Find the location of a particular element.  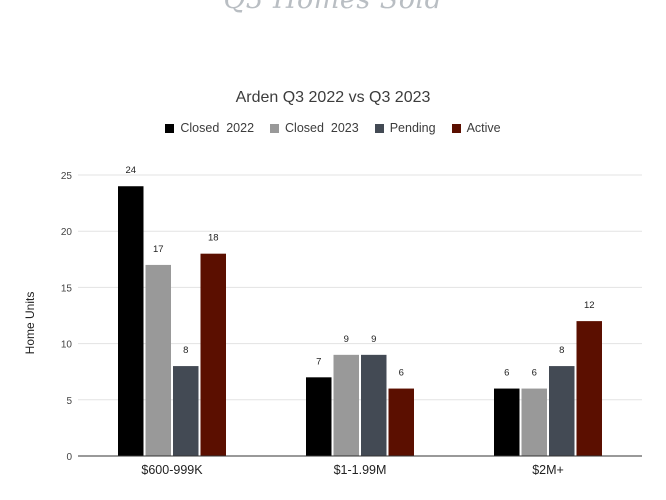

x-tick-label: $600-999K is located at coordinates (172, 470).